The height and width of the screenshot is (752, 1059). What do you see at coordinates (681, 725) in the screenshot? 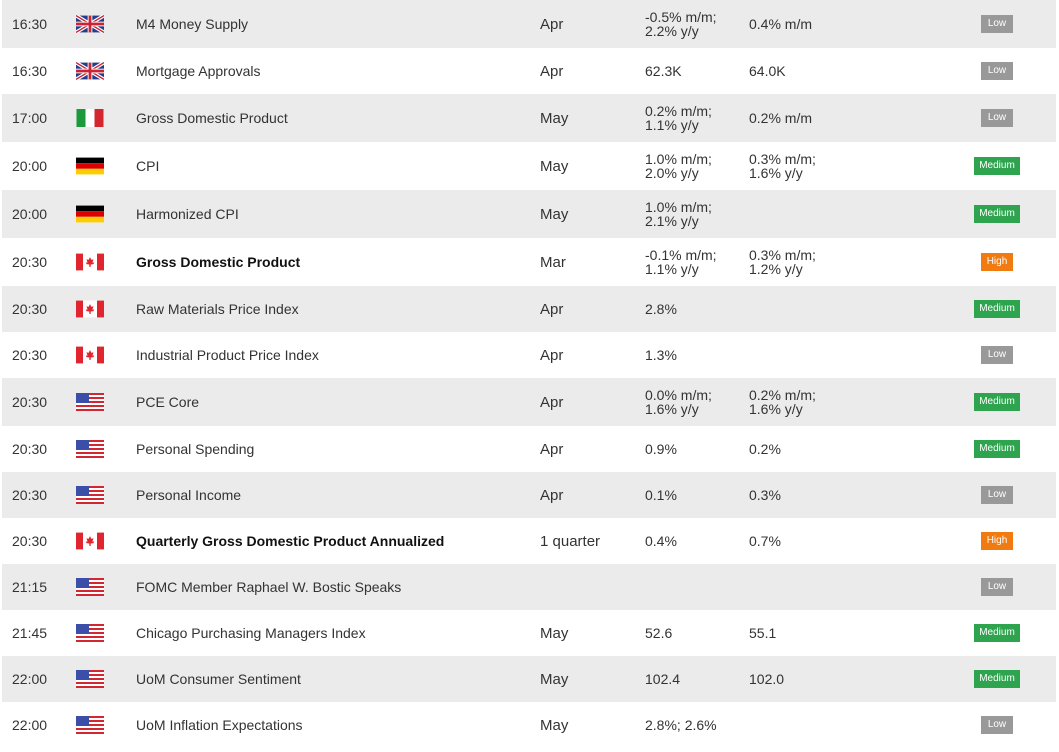
I see `previous-value: 2.8%; 2.6%` at bounding box center [681, 725].